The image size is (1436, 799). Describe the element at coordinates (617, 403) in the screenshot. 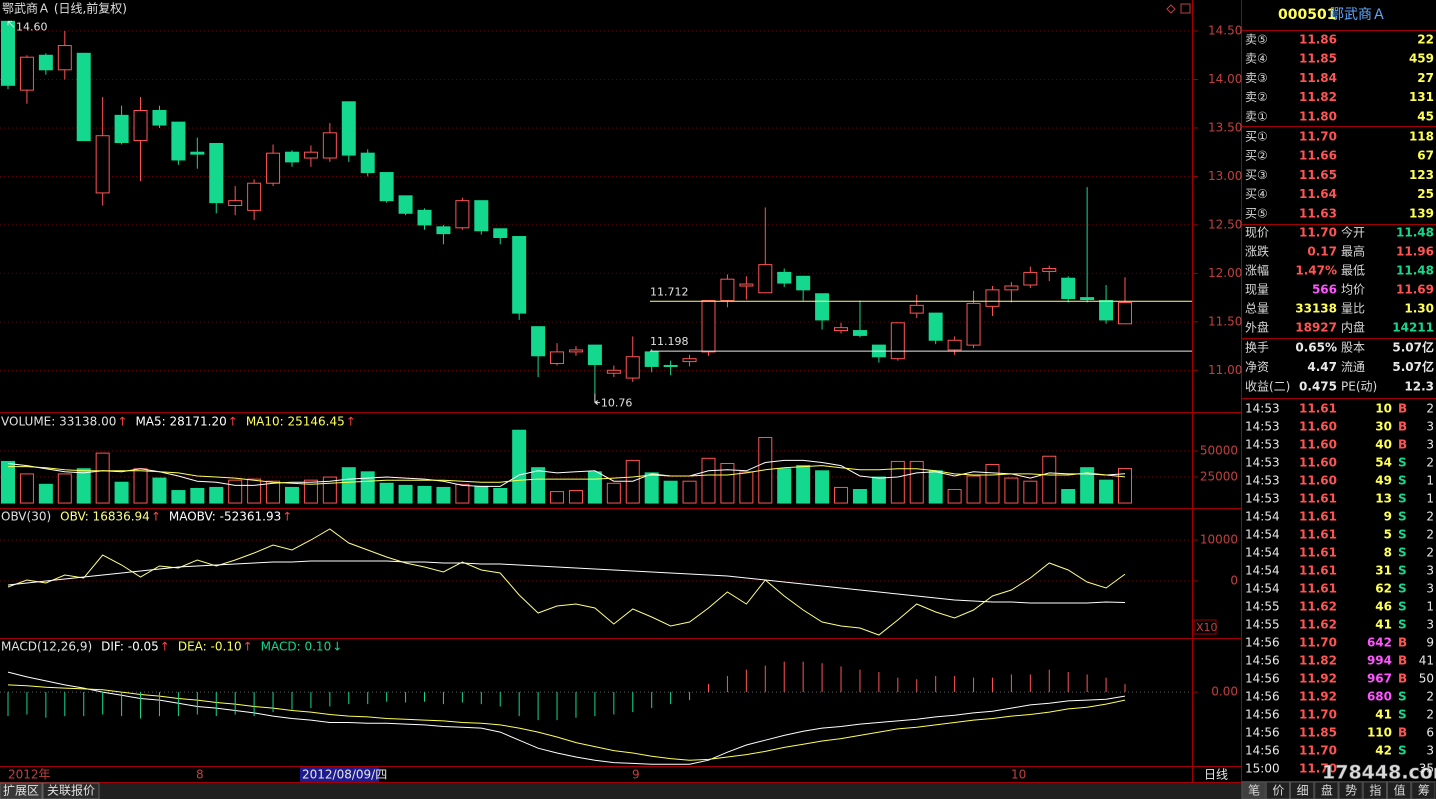

I see `min-marker: 10.76` at that location.